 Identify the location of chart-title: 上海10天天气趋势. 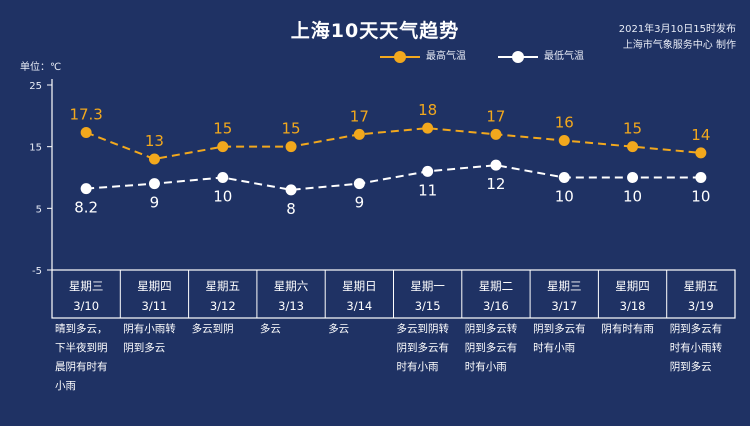
(375, 31).